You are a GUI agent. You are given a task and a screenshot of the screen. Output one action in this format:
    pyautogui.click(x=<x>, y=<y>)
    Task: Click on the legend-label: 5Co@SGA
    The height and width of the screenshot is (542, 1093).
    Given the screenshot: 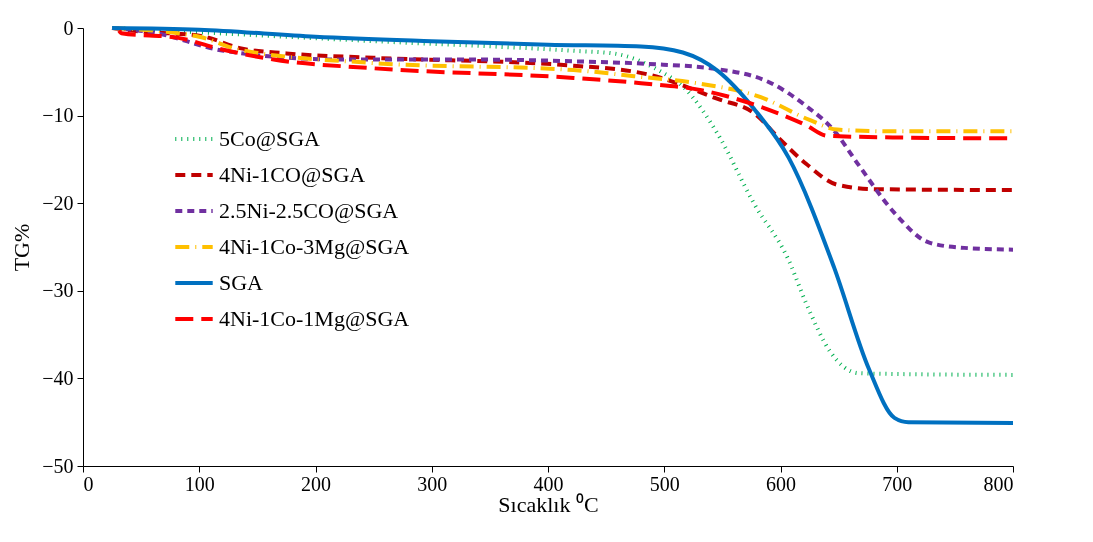 What is the action you would take?
    pyautogui.click(x=270, y=138)
    